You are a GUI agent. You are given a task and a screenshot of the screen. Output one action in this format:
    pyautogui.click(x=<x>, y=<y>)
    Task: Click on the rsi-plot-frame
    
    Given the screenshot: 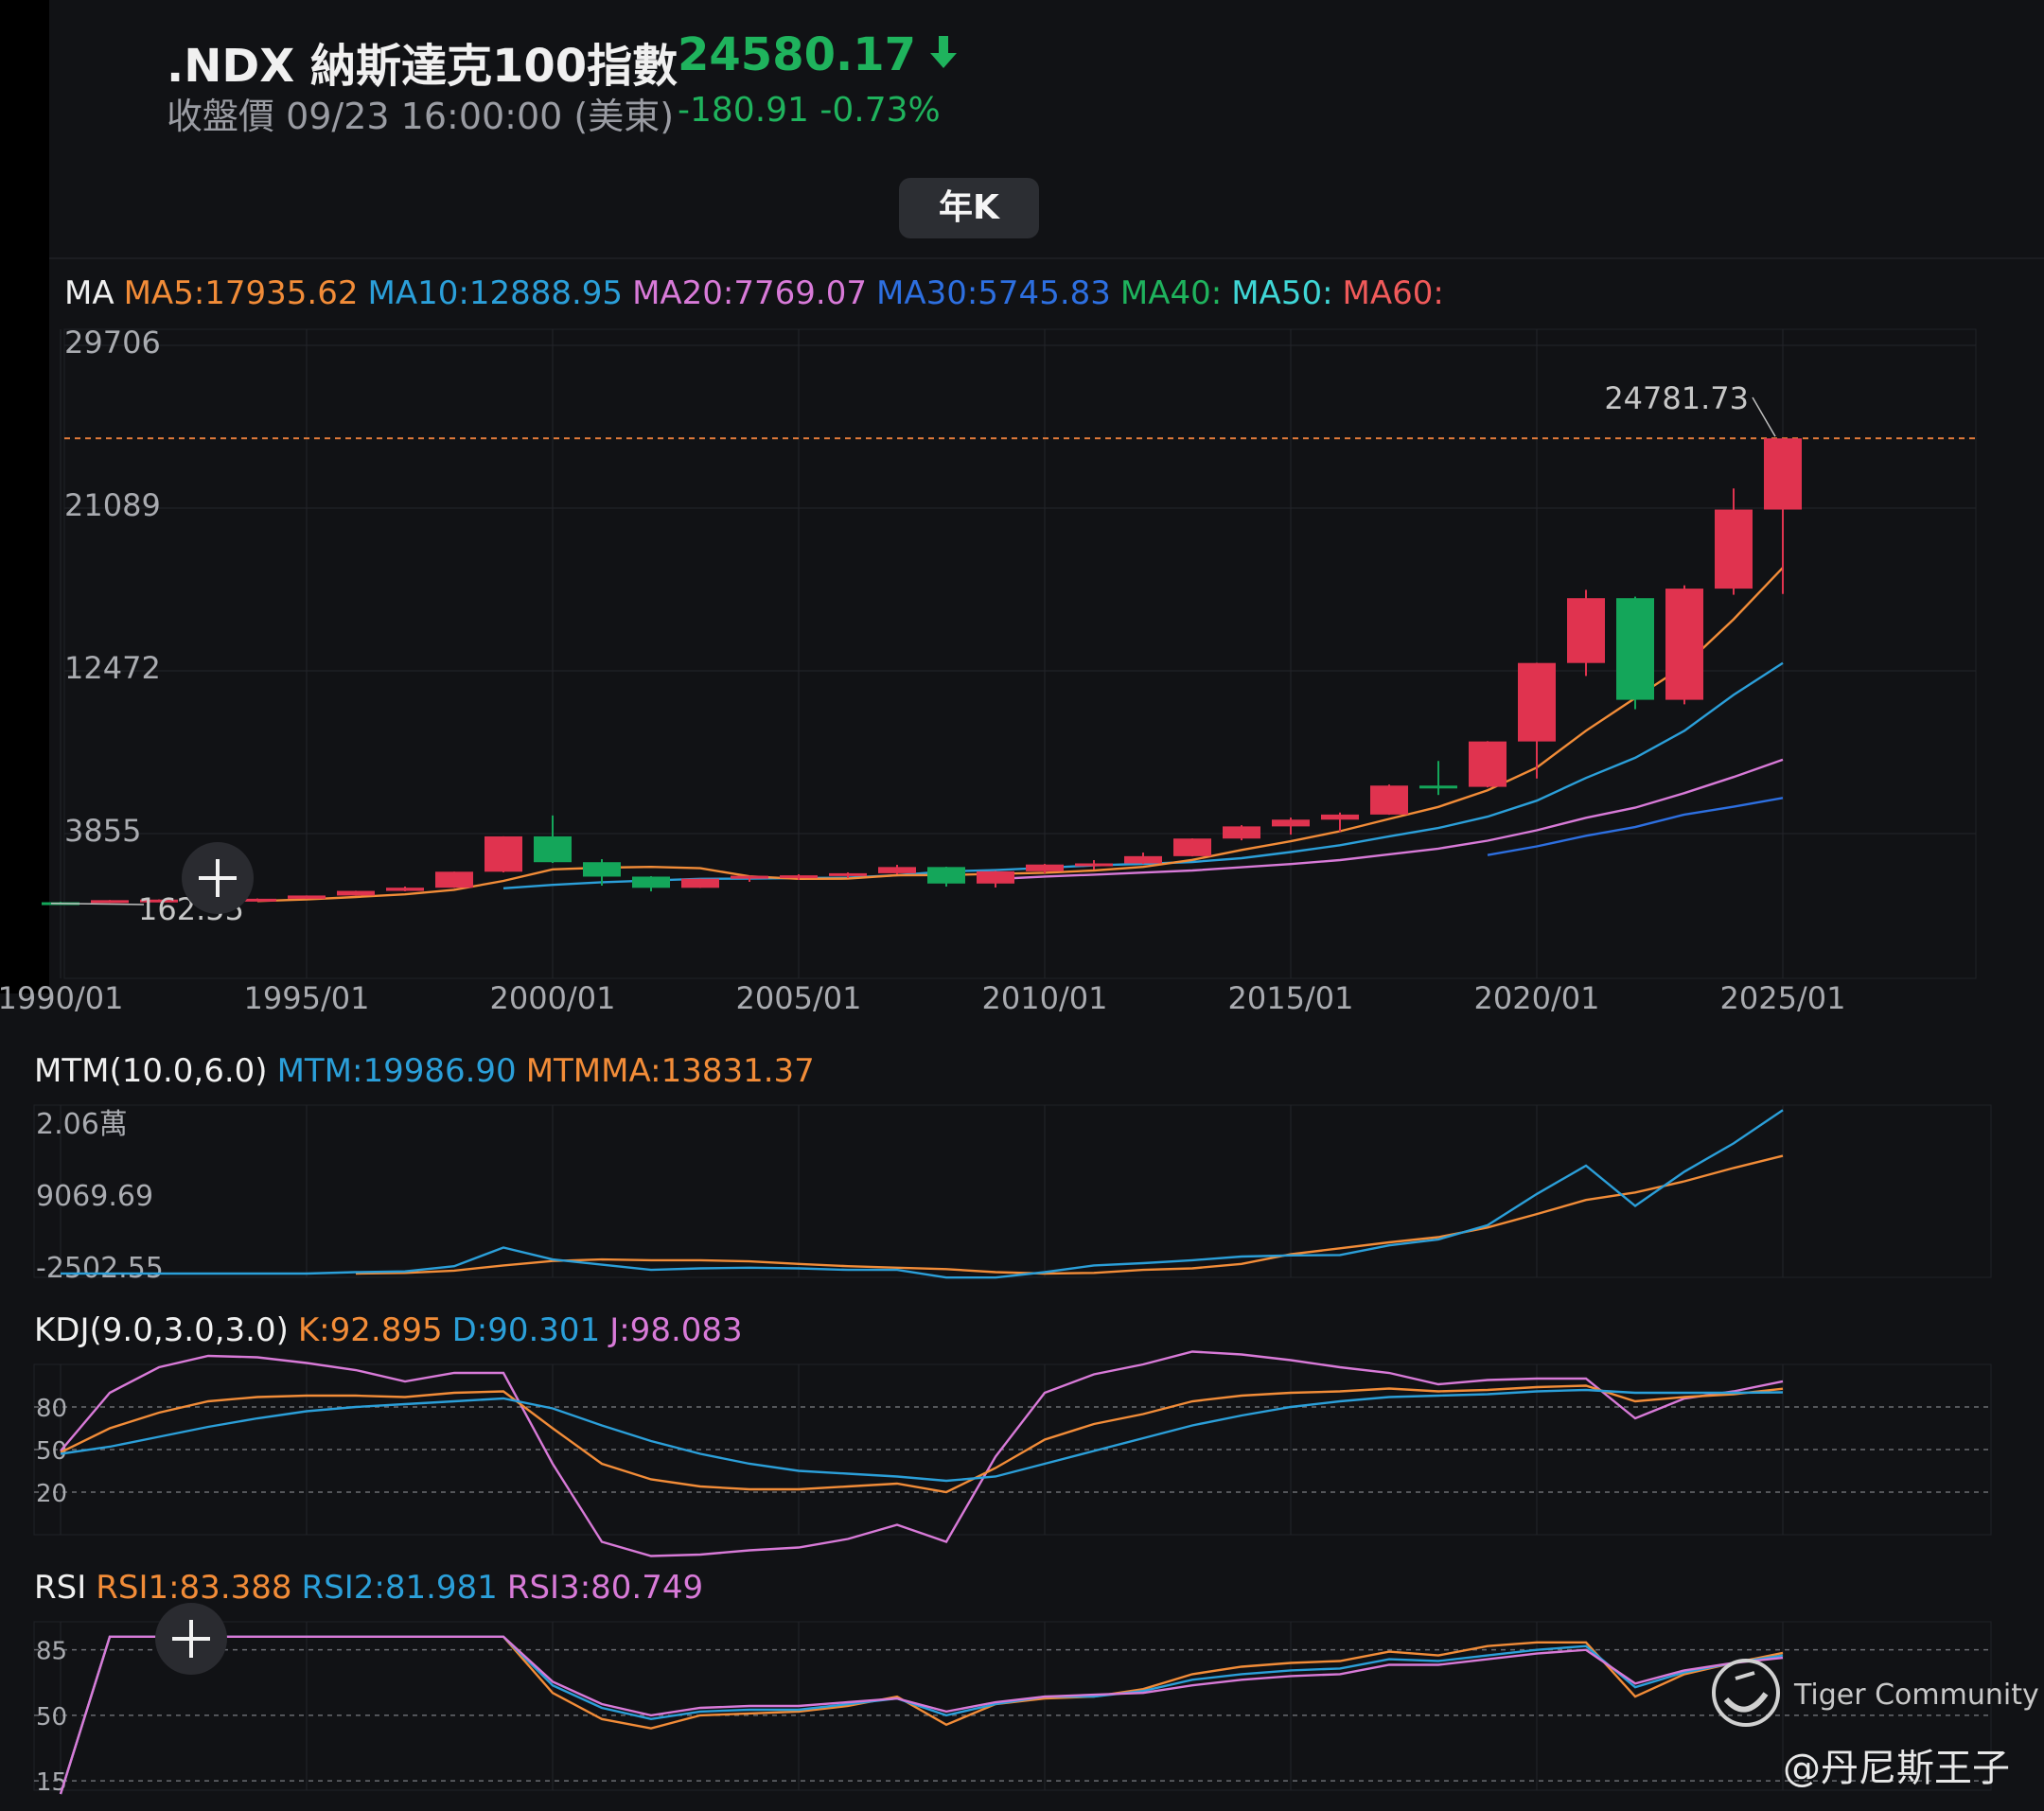 What is the action you would take?
    pyautogui.click(x=1012, y=1706)
    